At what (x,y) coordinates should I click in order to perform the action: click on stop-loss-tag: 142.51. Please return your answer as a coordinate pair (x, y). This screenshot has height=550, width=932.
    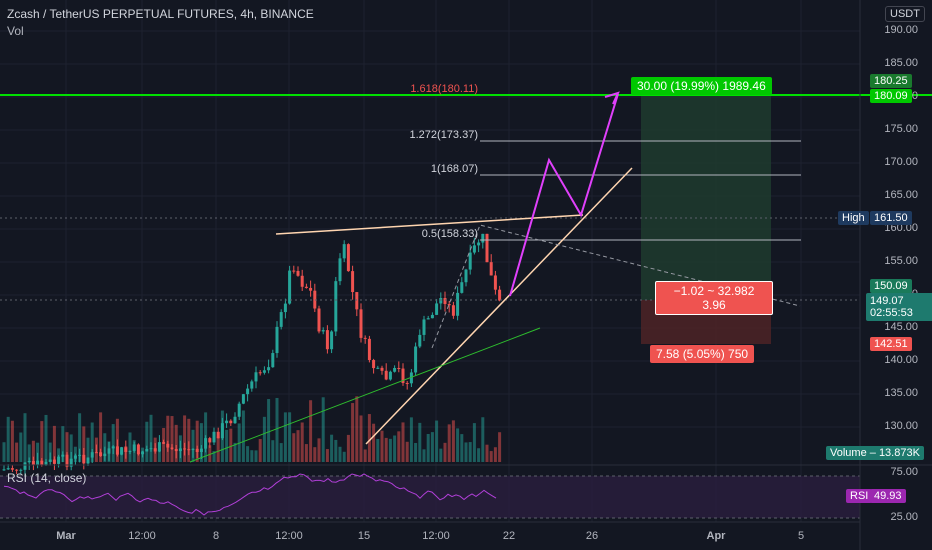
    Looking at the image, I should click on (891, 344).